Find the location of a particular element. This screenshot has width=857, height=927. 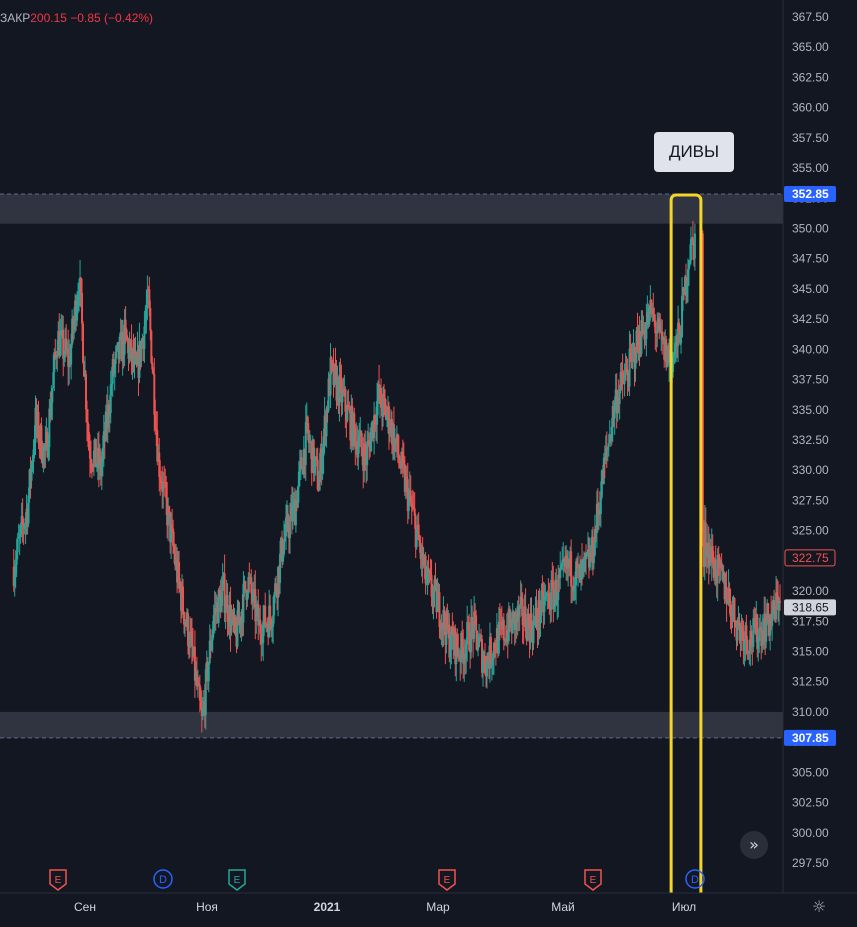

chart-settings-button: ☼ is located at coordinates (819, 907).